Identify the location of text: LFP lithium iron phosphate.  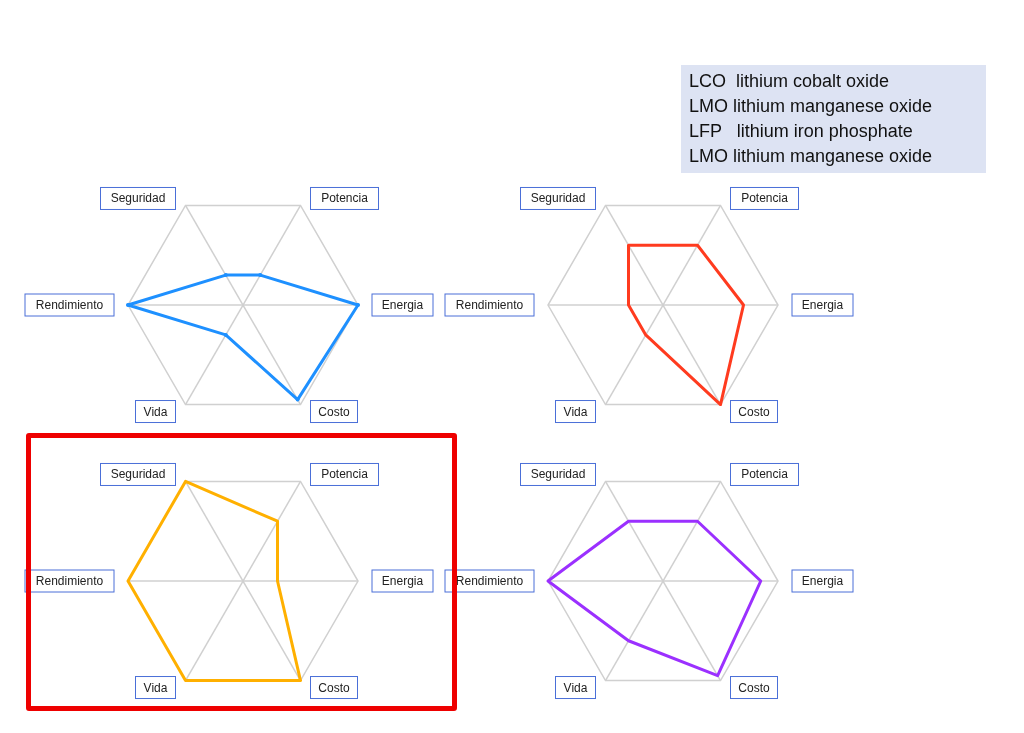
(801, 131).